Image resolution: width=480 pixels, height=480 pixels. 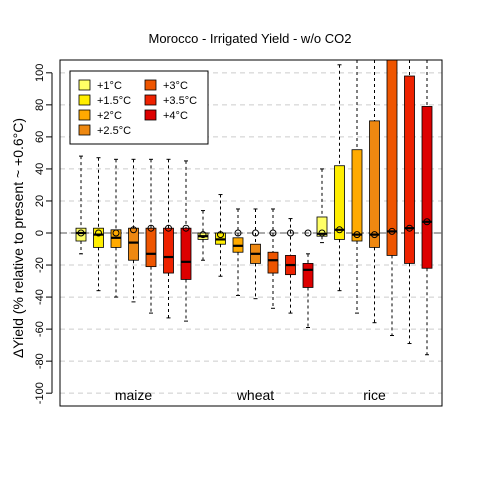 What do you see at coordinates (40, 361) in the screenshot?
I see `y-tick-label: -80` at bounding box center [40, 361].